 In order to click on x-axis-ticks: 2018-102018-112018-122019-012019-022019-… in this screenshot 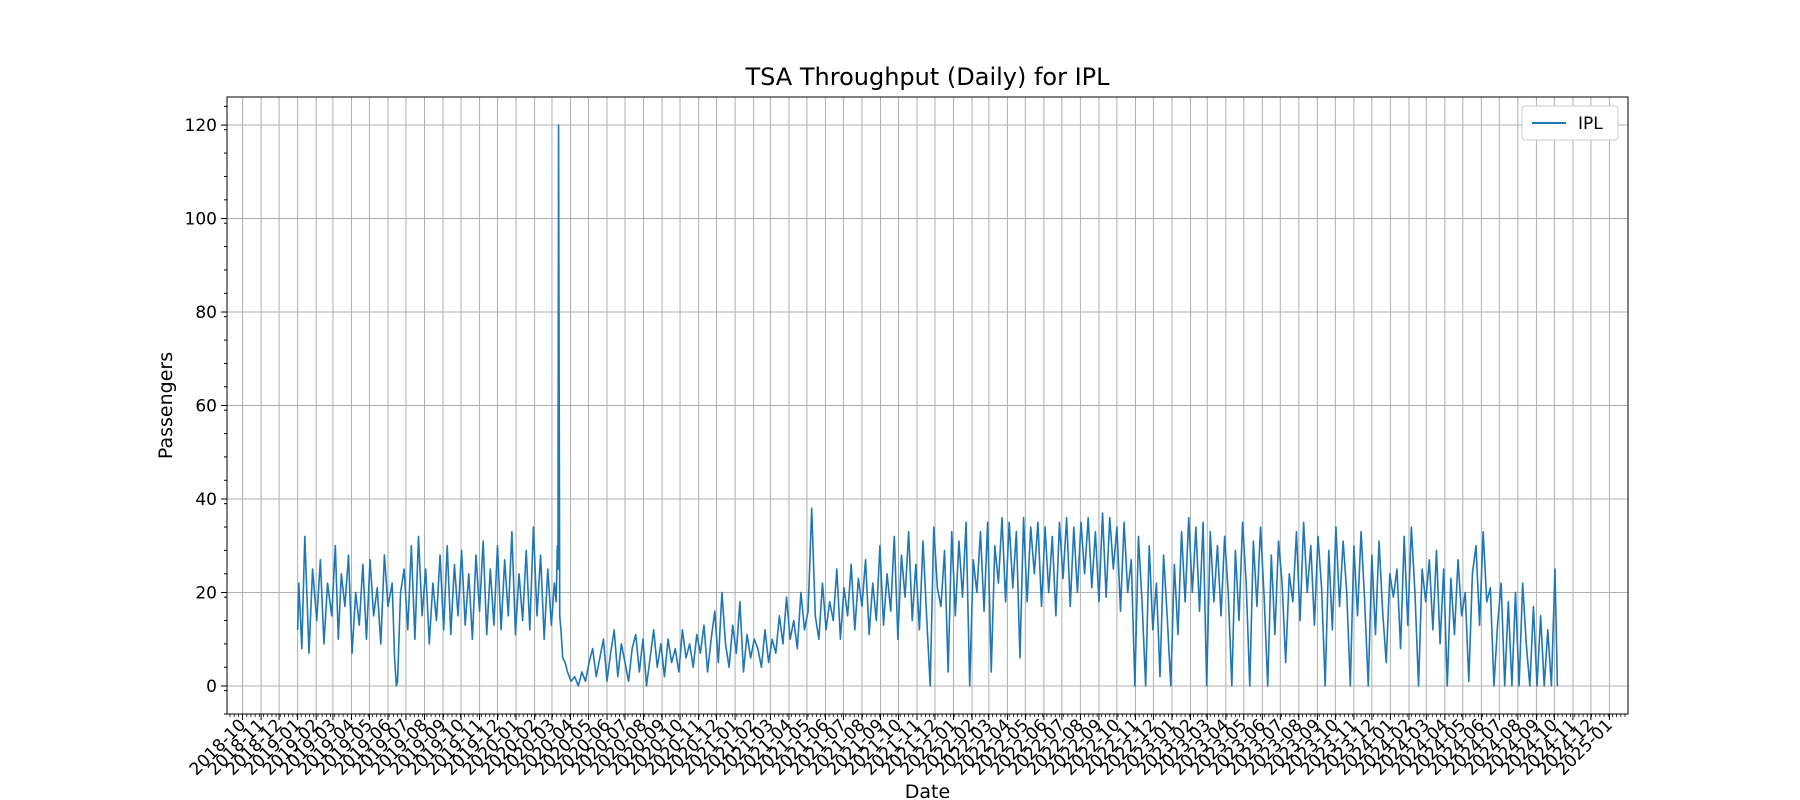, I will do `click(906, 747)`.